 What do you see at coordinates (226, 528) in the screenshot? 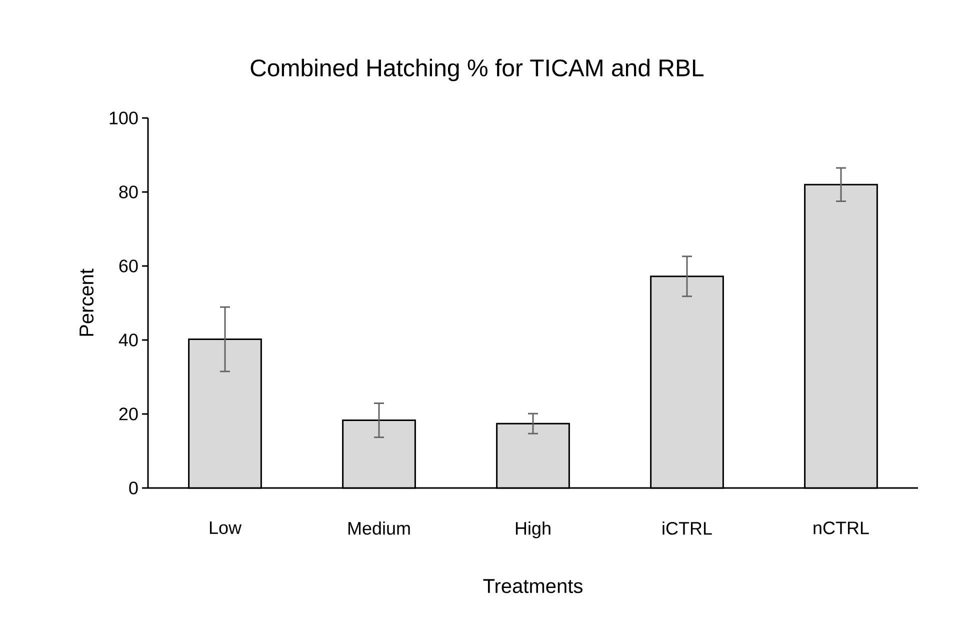
I see `x-tick-label: Low` at bounding box center [226, 528].